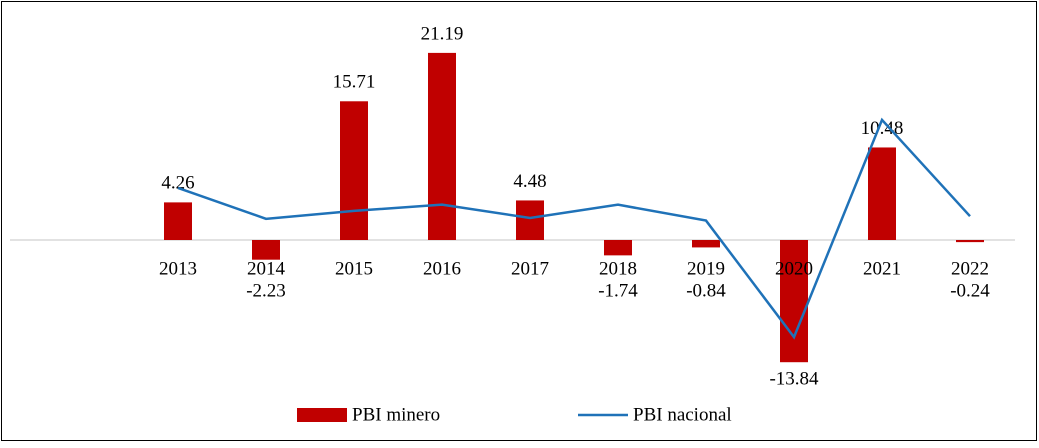 The width and height of the screenshot is (1039, 448). What do you see at coordinates (682, 414) in the screenshot?
I see `legend-label: PBI nacional` at bounding box center [682, 414].